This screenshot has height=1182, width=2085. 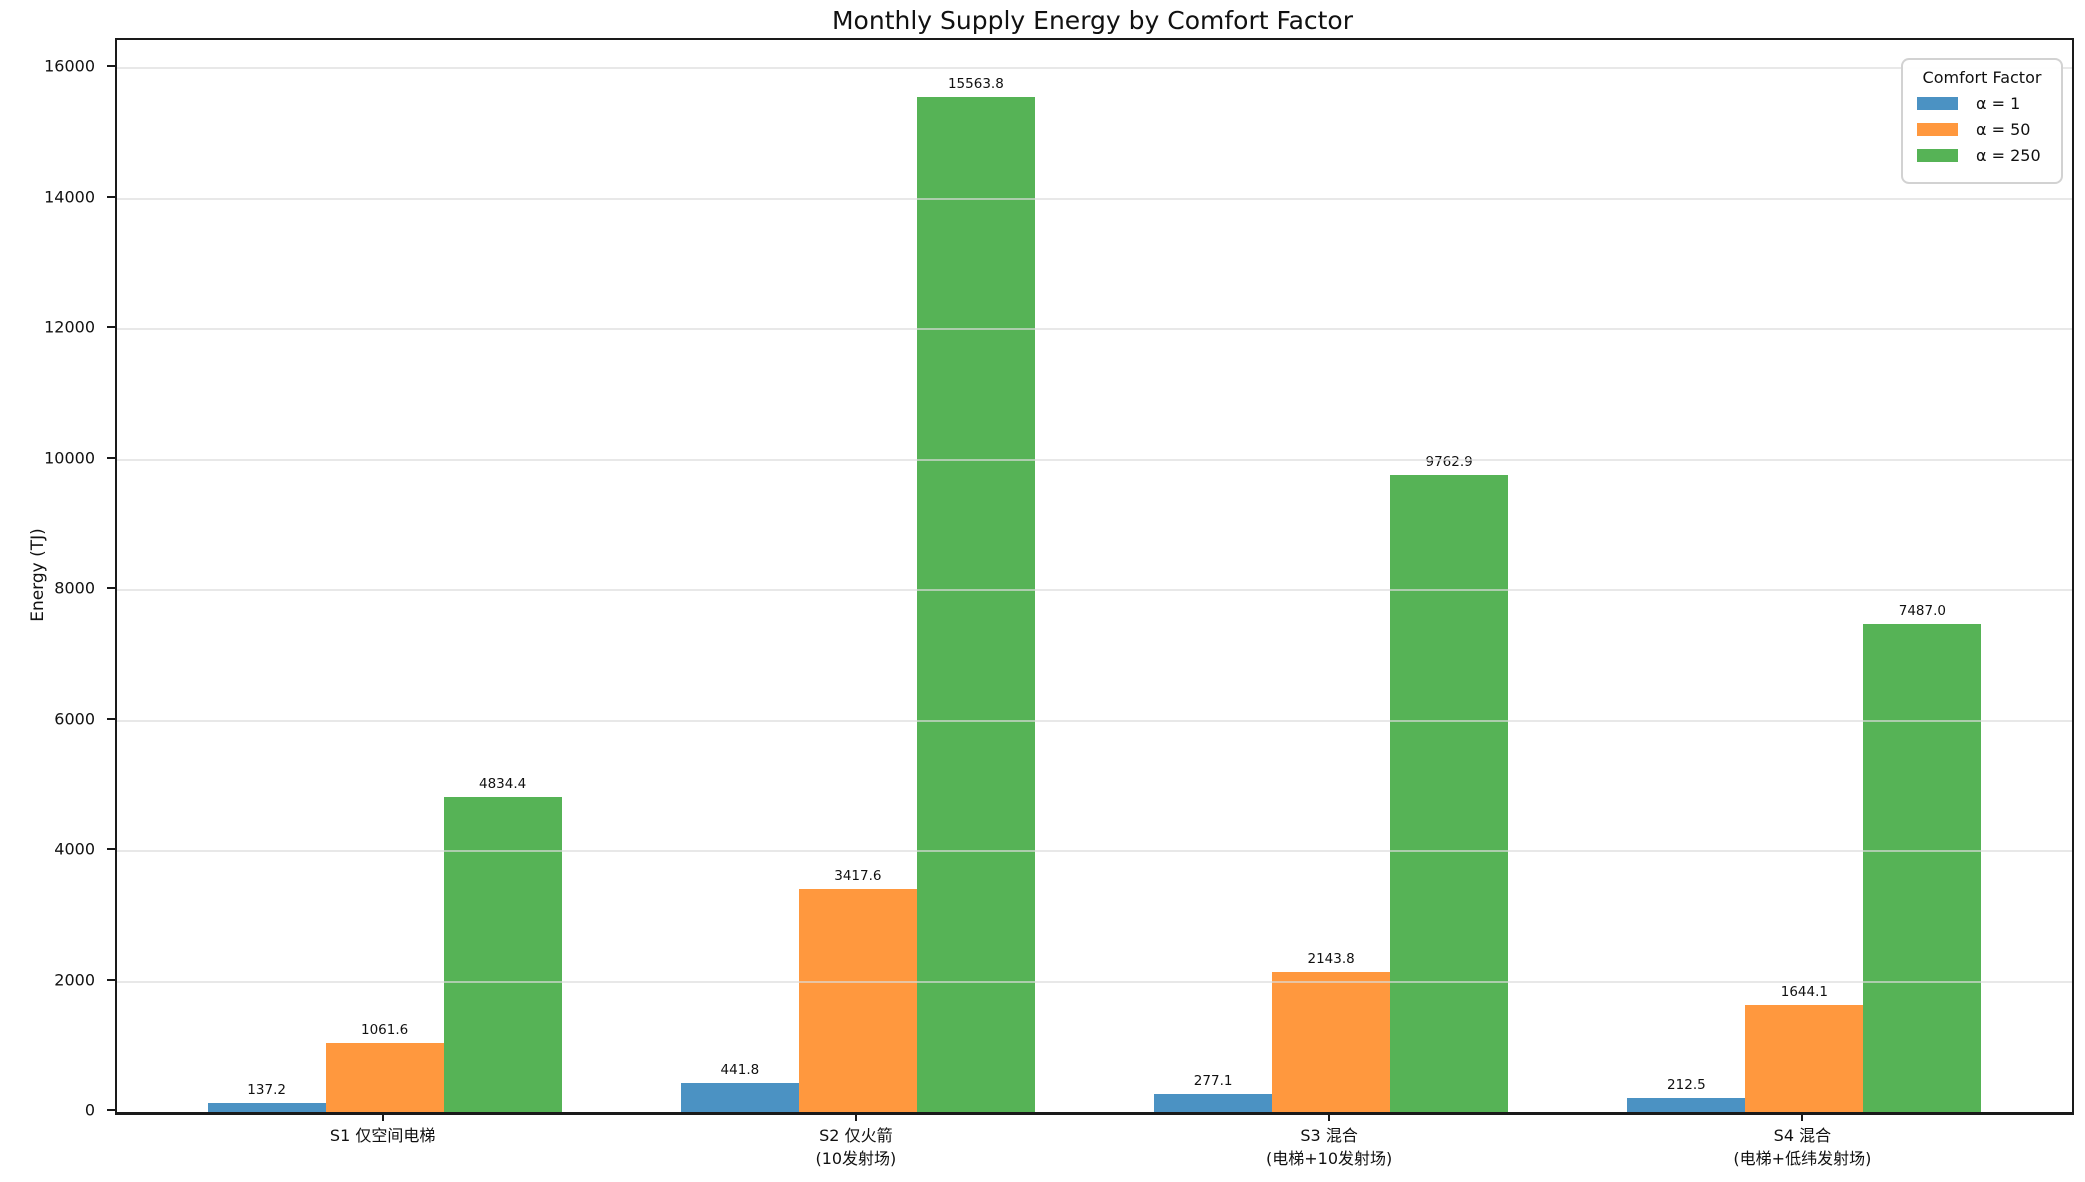 What do you see at coordinates (1686, 1085) in the screenshot?
I see `bar-value-label: 212.5` at bounding box center [1686, 1085].